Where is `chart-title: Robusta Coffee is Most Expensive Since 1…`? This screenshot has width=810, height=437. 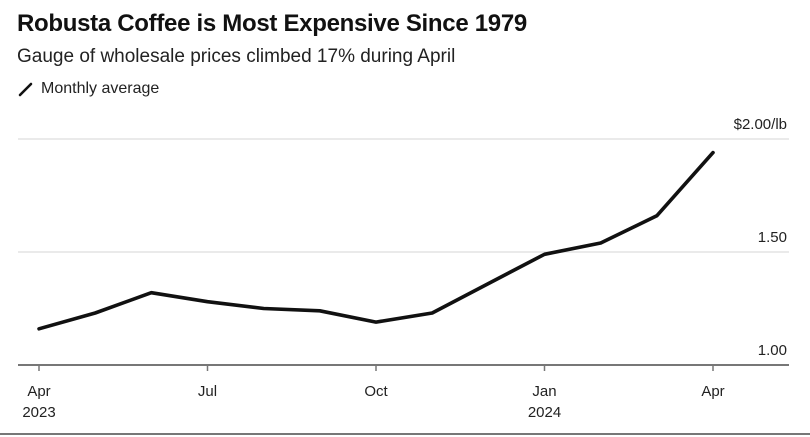
chart-title: Robusta Coffee is Most Expensive Since 1… is located at coordinates (272, 23).